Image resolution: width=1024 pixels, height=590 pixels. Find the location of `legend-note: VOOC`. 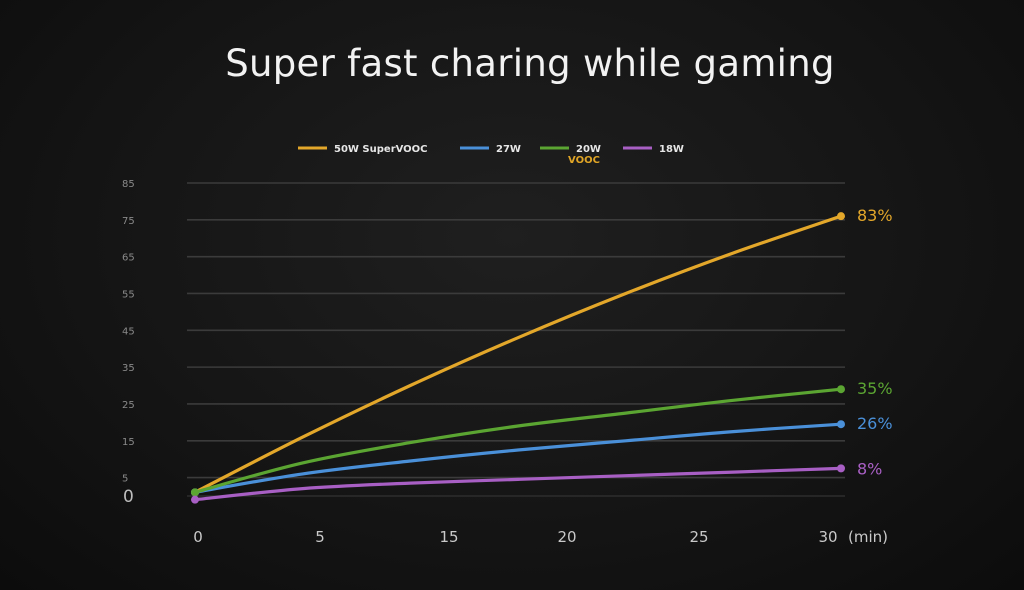

legend-note: VOOC is located at coordinates (584, 160).